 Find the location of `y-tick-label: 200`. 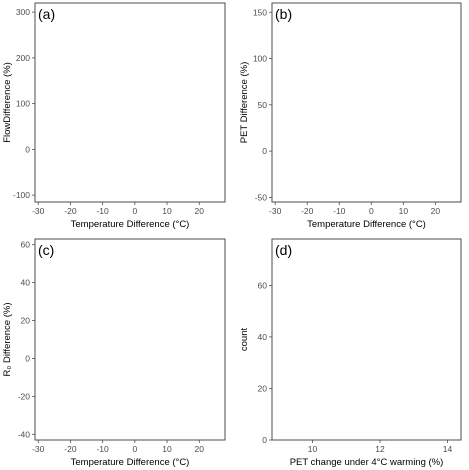

y-tick-label: 200 is located at coordinates (23, 58).